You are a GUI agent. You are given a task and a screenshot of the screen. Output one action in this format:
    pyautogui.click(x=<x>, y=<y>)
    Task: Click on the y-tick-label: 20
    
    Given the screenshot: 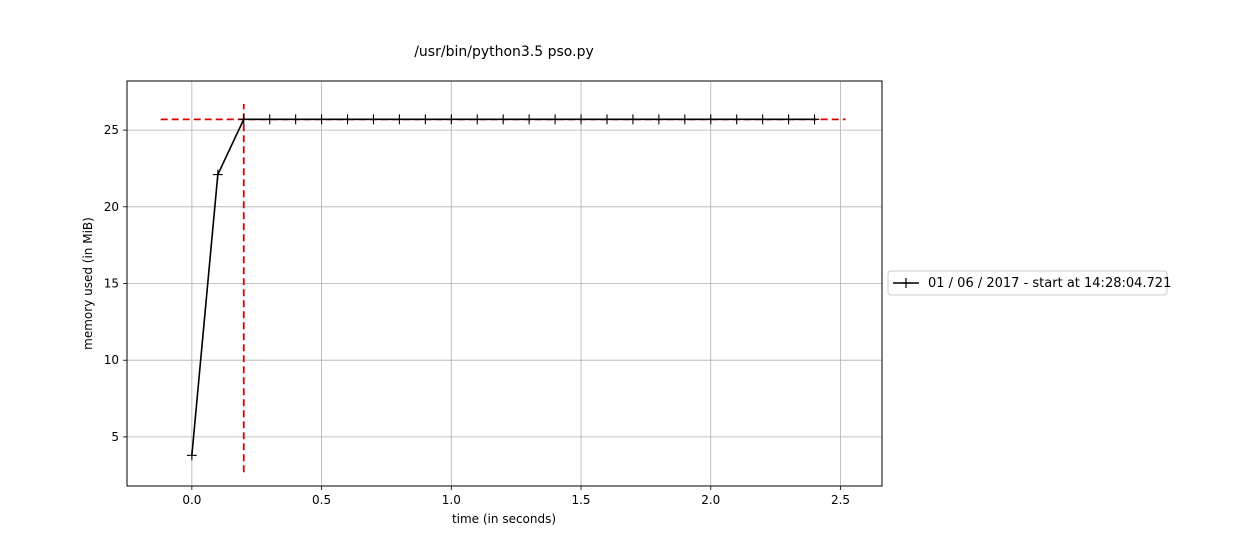 What is the action you would take?
    pyautogui.click(x=111, y=207)
    